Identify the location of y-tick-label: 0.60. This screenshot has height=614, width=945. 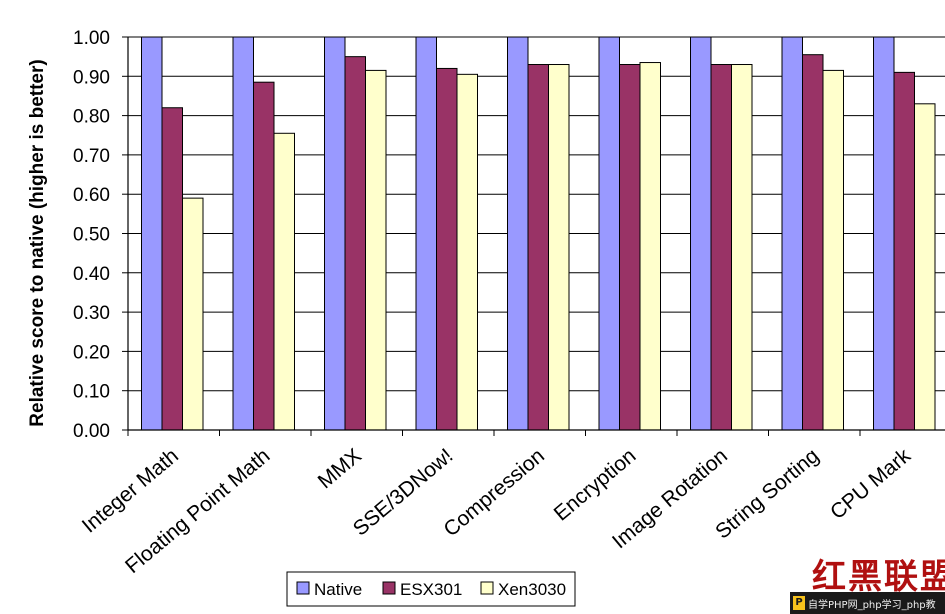
(91, 195).